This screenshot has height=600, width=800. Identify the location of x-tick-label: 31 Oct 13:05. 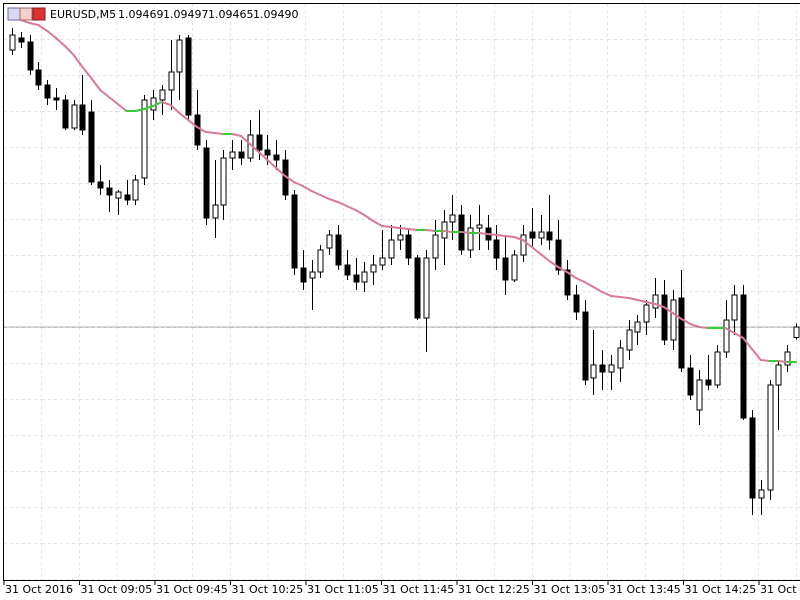
(570, 589).